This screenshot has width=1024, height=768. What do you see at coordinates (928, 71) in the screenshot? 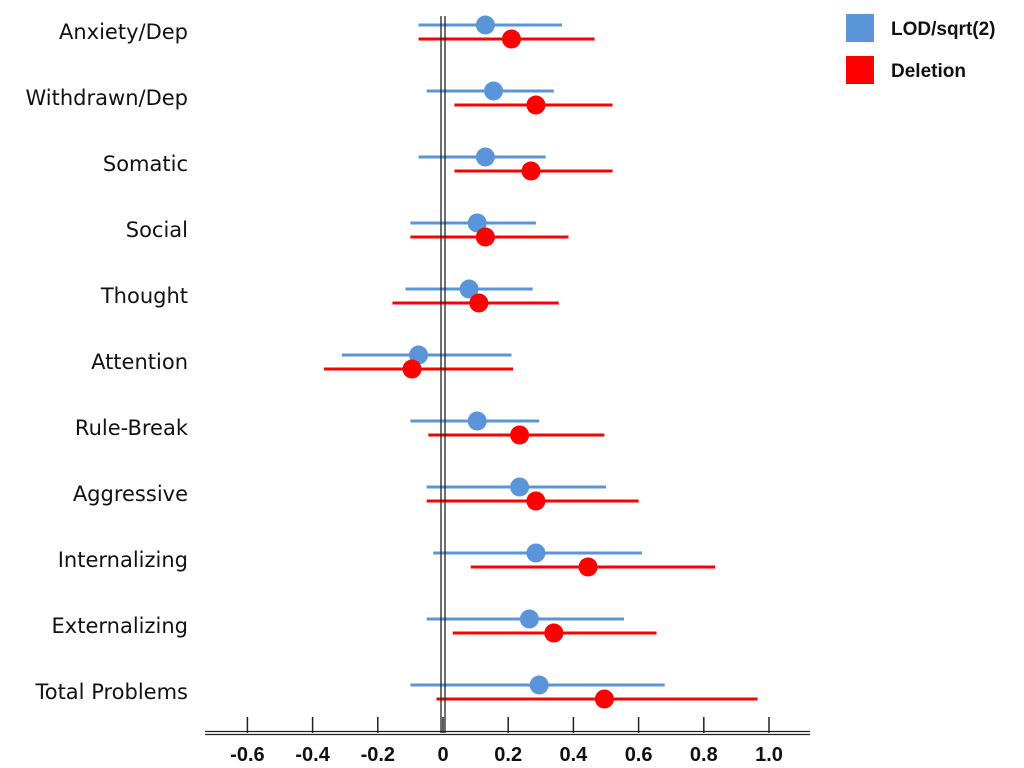
I see `deletion-legend-label: Deletion` at bounding box center [928, 71].